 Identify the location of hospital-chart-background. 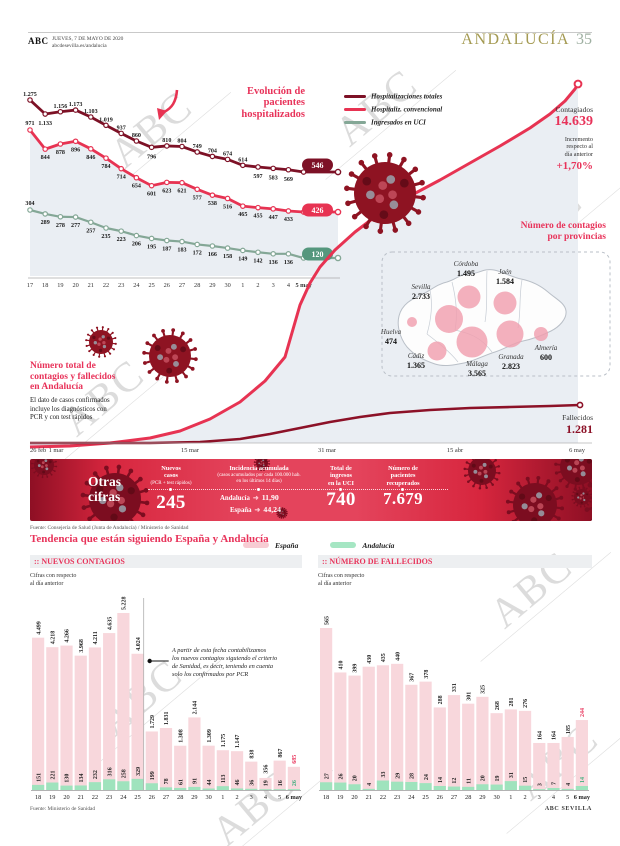
(184, 203).